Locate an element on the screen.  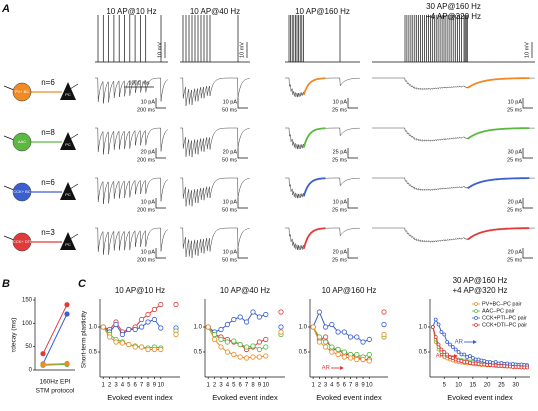
legend-marker is located at coordinates (476, 311).